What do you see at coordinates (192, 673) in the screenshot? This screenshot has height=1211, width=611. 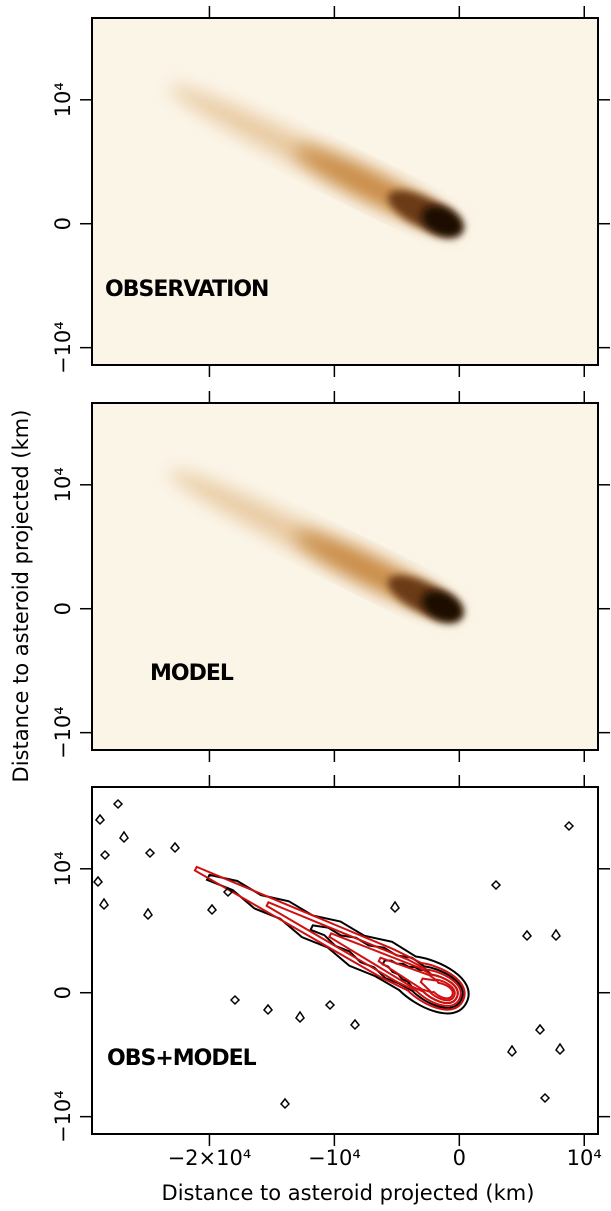 I see `panel-label: MODEL` at bounding box center [192, 673].